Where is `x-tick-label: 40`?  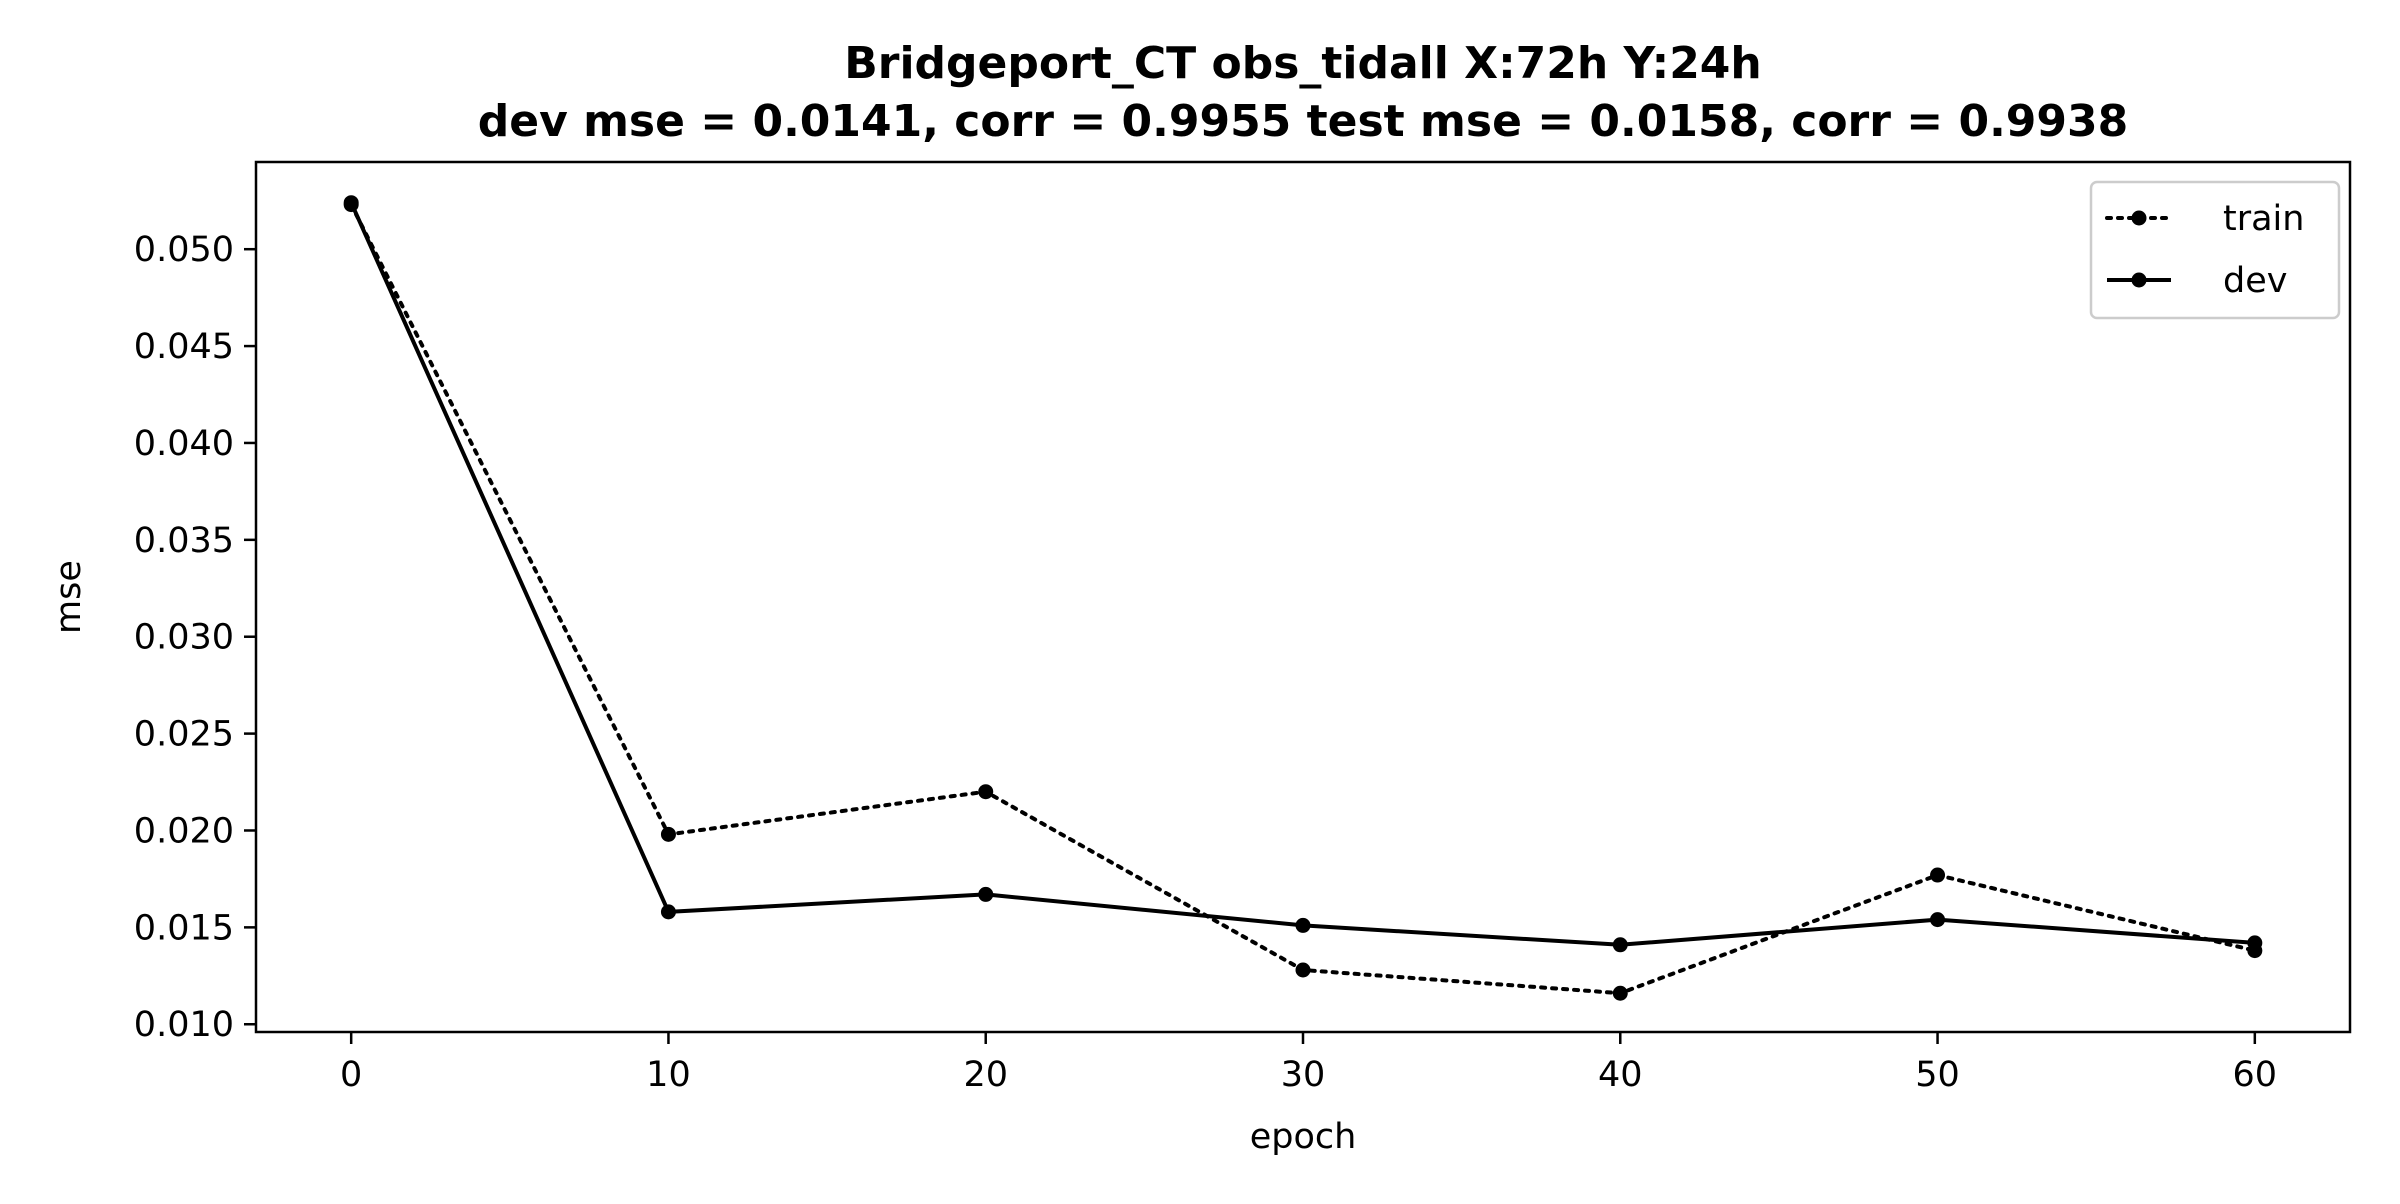 x-tick-label: 40 is located at coordinates (1620, 1075).